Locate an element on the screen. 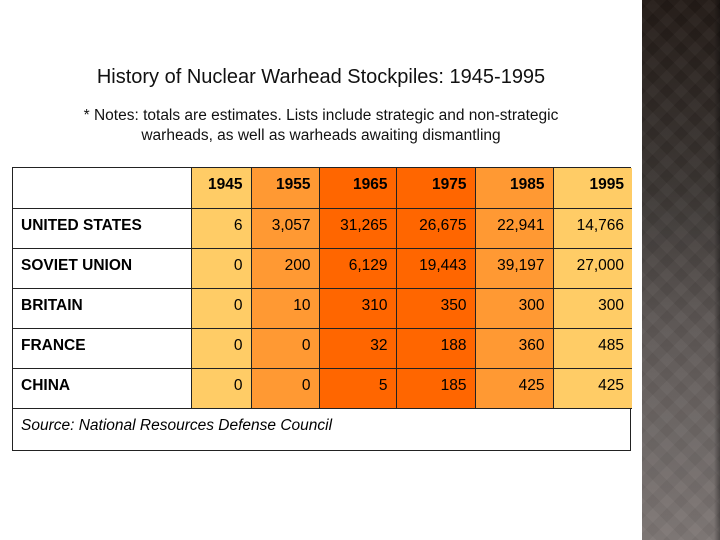  country-label: BRITAIN is located at coordinates (102, 308).